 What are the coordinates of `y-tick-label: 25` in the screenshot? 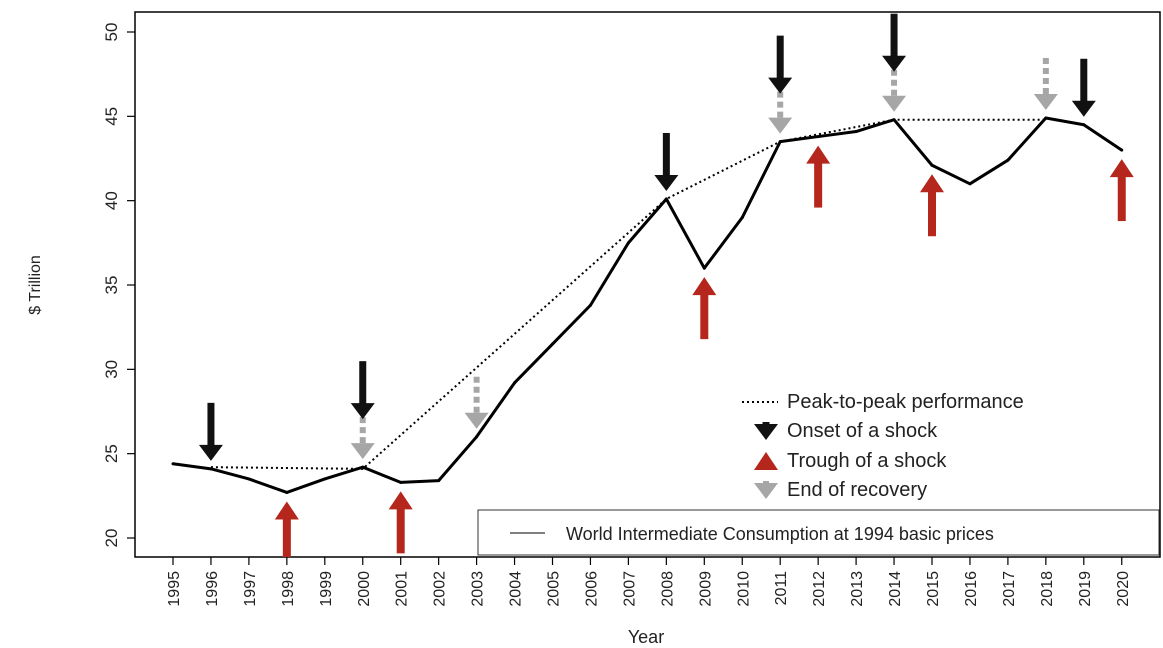 It's located at (111, 453).